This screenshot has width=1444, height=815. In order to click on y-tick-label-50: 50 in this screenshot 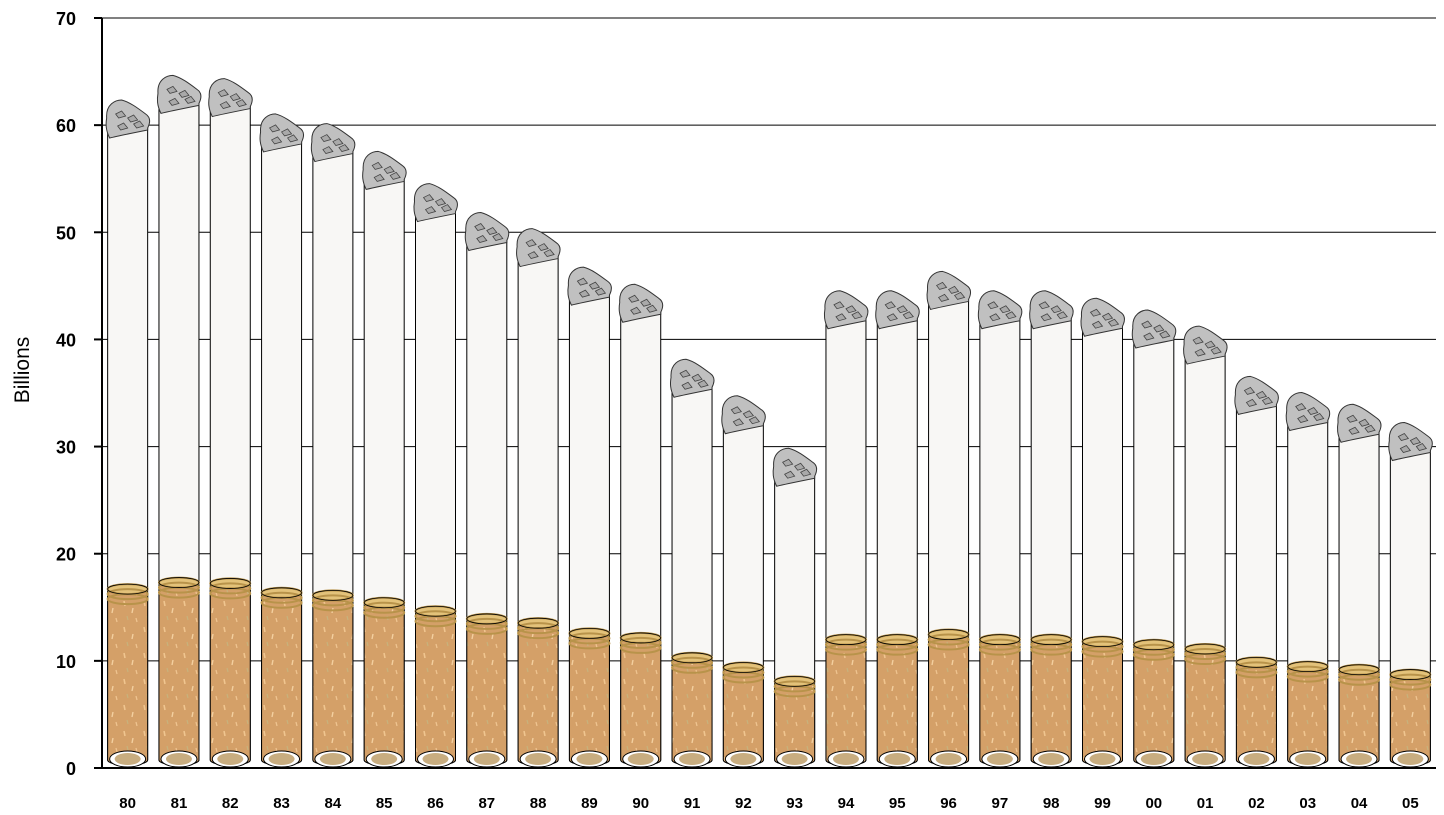, I will do `click(66, 233)`.